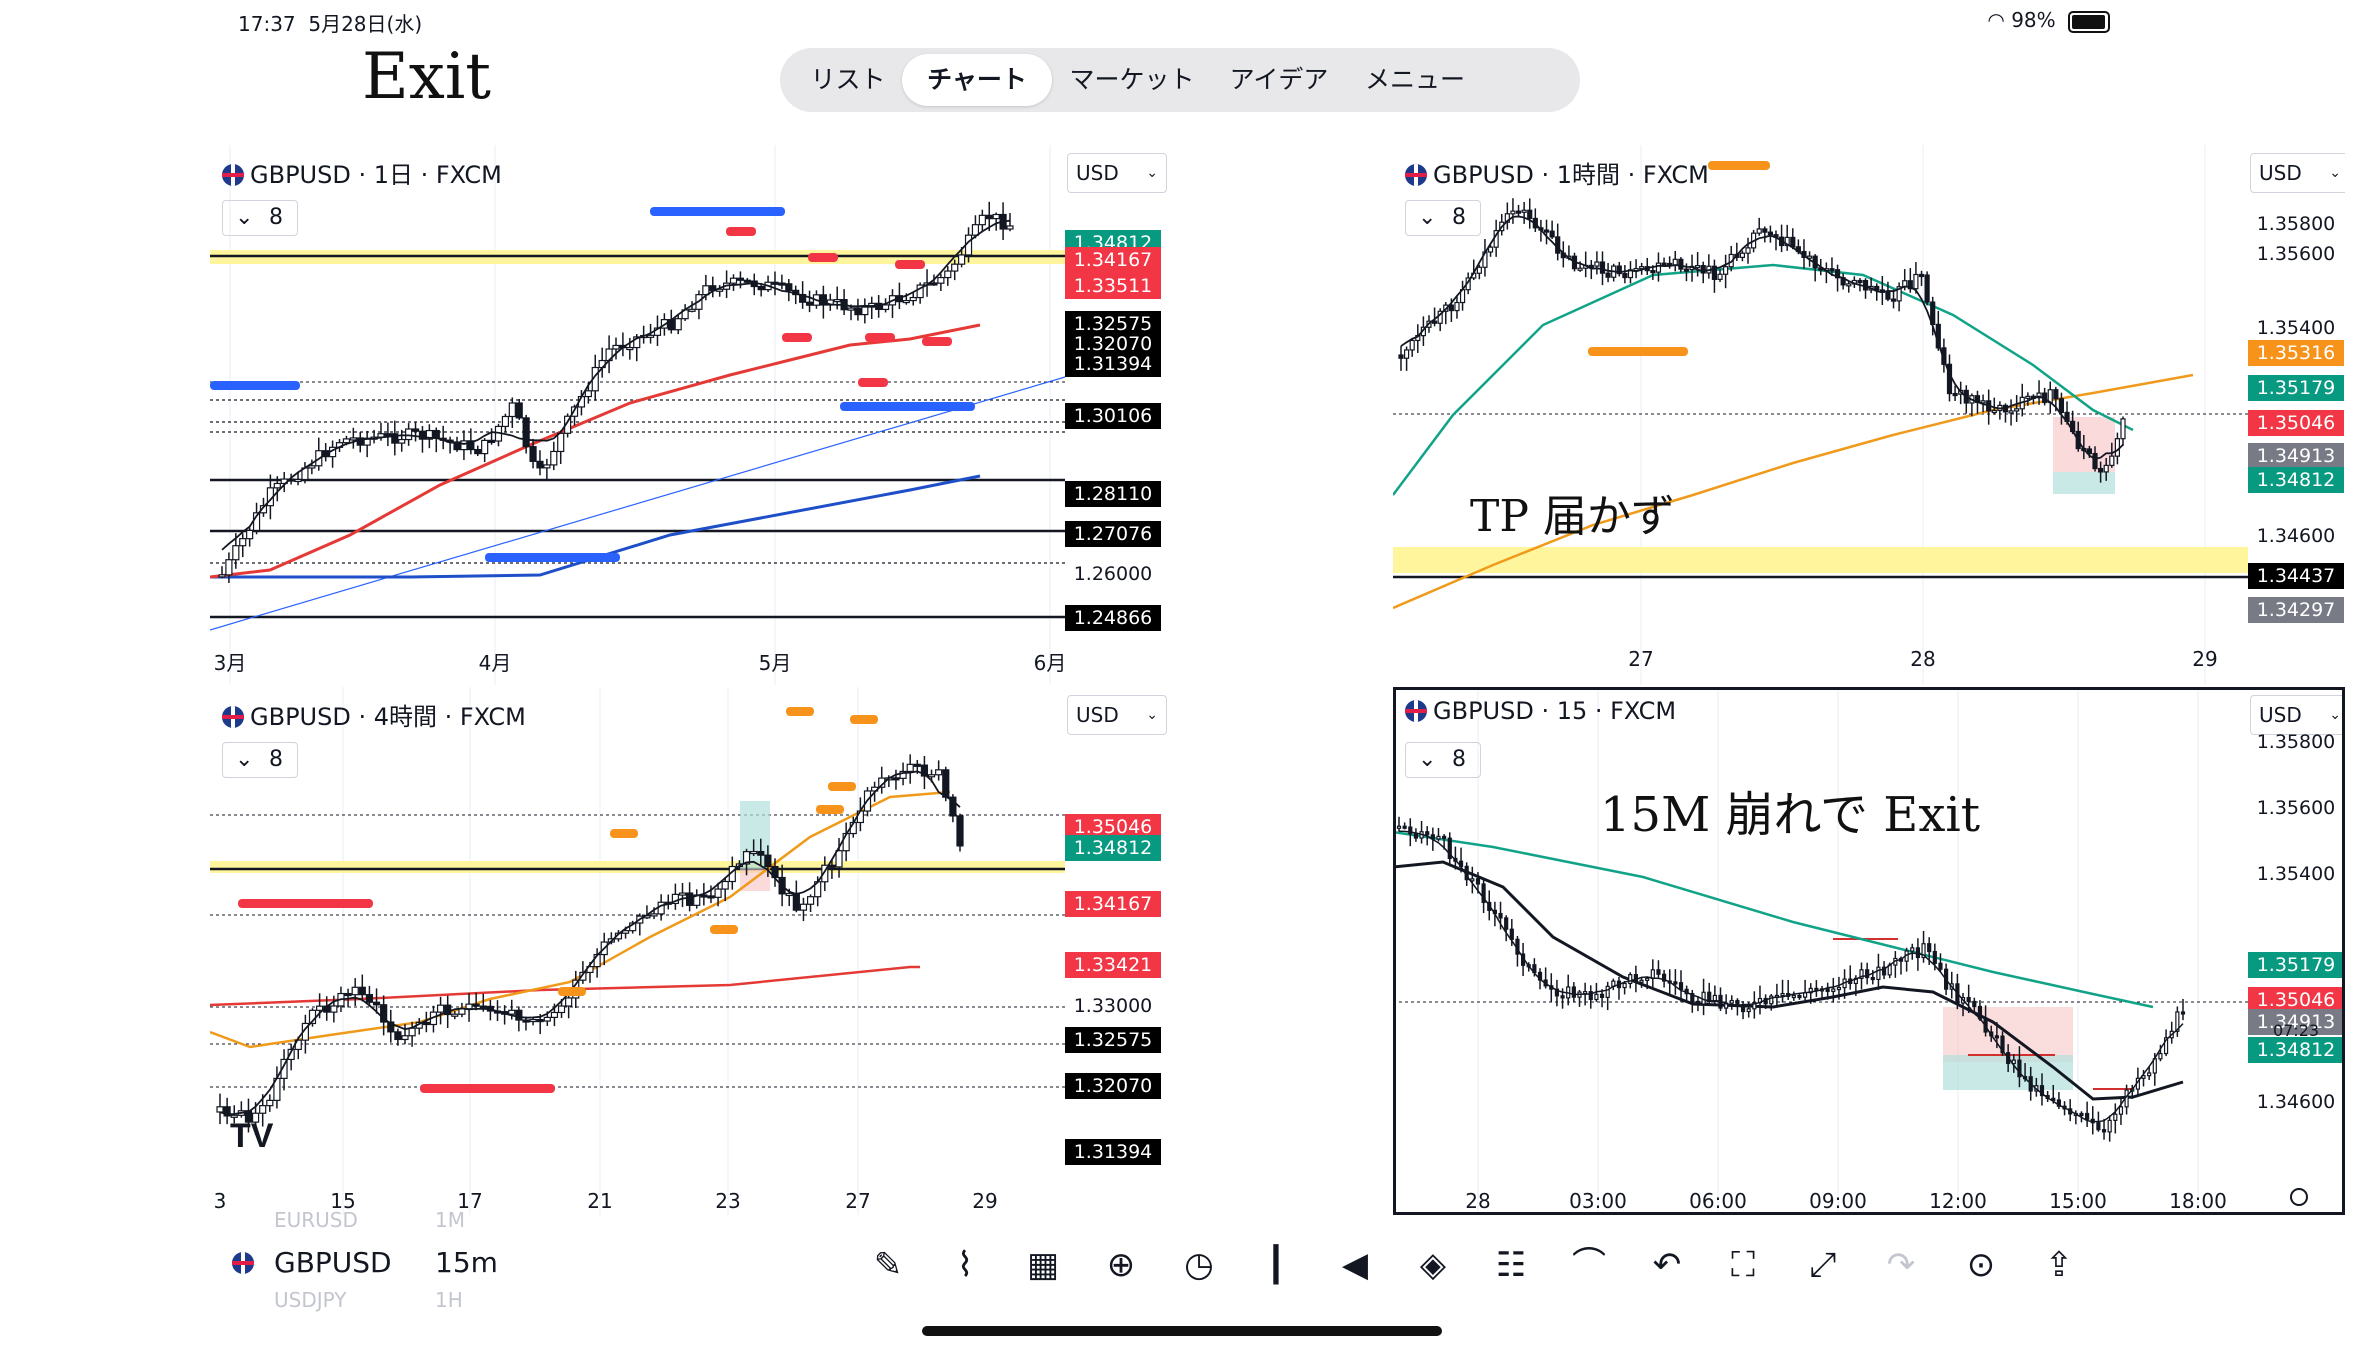 The width and height of the screenshot is (2360, 1355). Describe the element at coordinates (1276, 1265) in the screenshot. I see `chart-type-icon: ┃` at that location.